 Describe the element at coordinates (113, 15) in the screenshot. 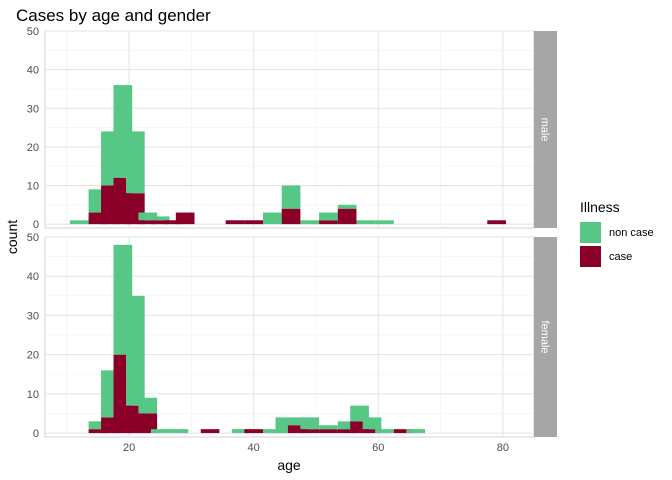

I see `chart-title: Cases by age and gender` at that location.